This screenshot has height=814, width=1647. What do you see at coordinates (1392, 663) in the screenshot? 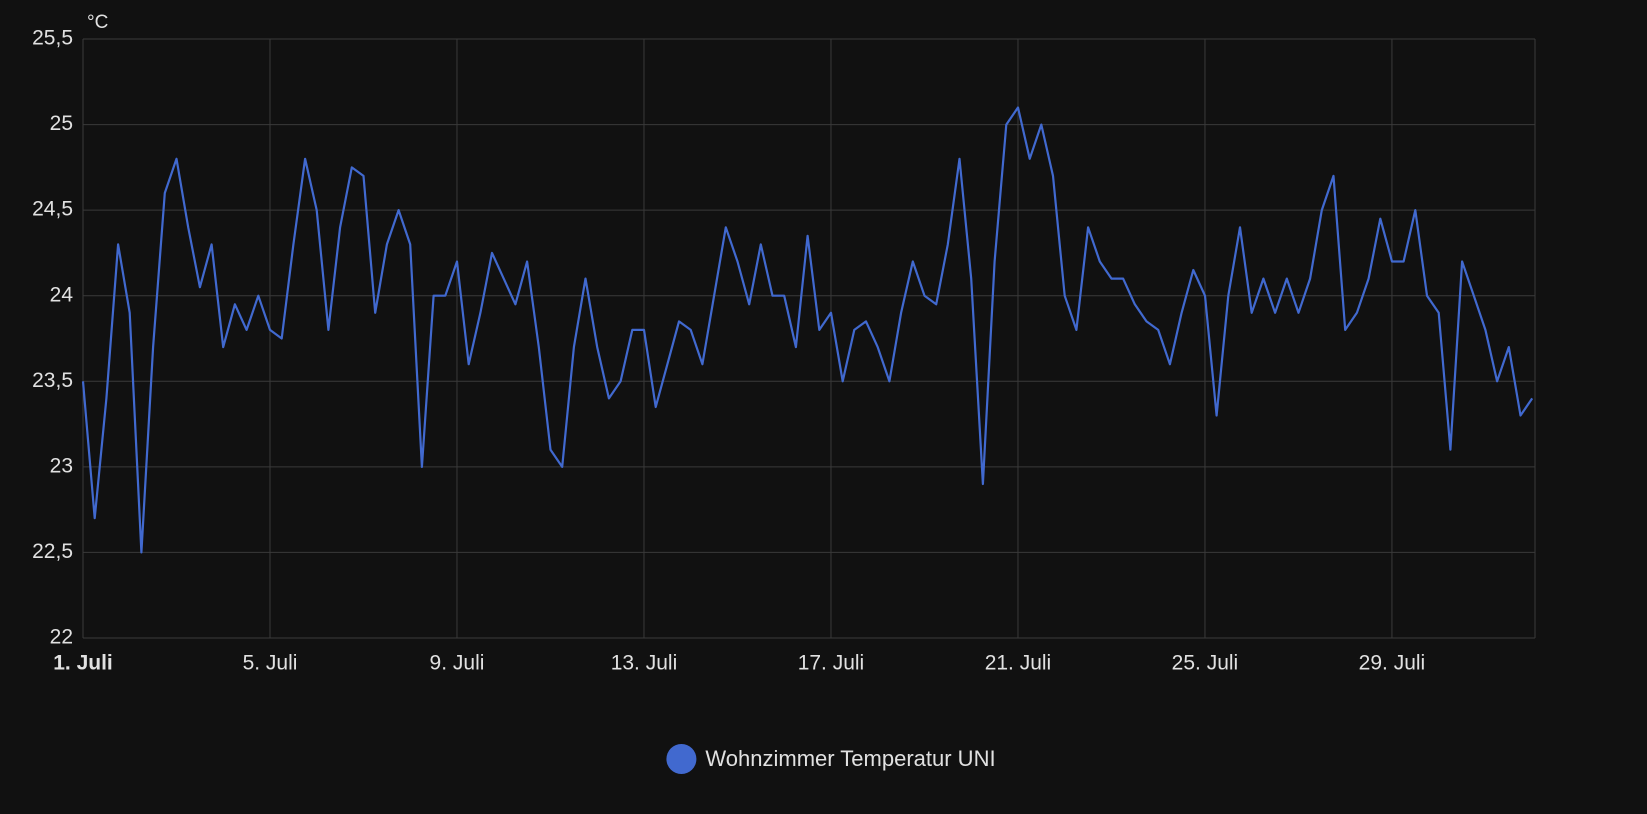
I see `x-tick-label: 29. Juli` at bounding box center [1392, 663].